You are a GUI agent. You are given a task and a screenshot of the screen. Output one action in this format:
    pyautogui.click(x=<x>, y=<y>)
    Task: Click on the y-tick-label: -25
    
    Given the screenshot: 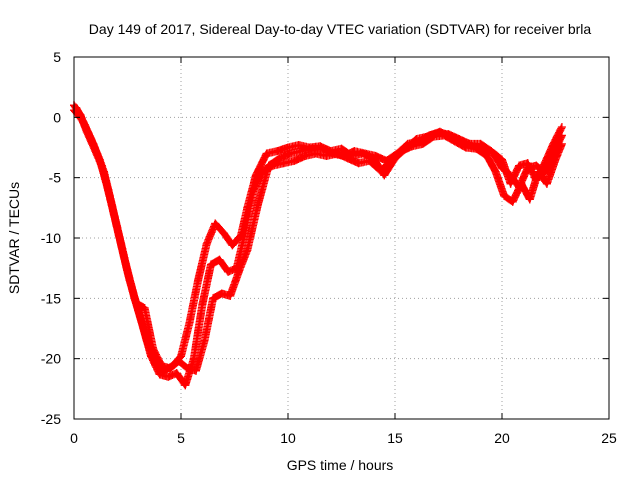 What is the action you would take?
    pyautogui.click(x=51, y=419)
    